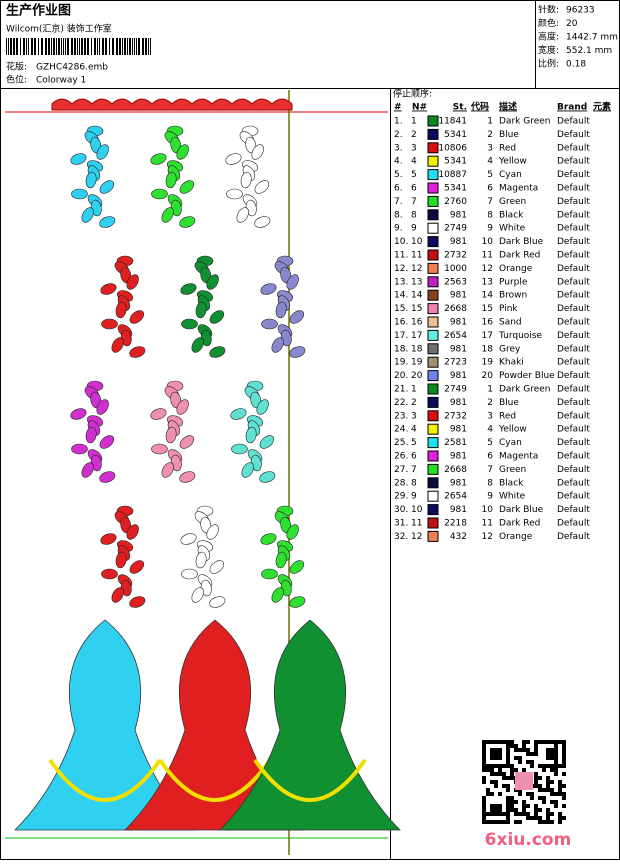 The height and width of the screenshot is (864, 620). Describe the element at coordinates (416, 336) in the screenshot. I see `table-cell: 17` at that location.